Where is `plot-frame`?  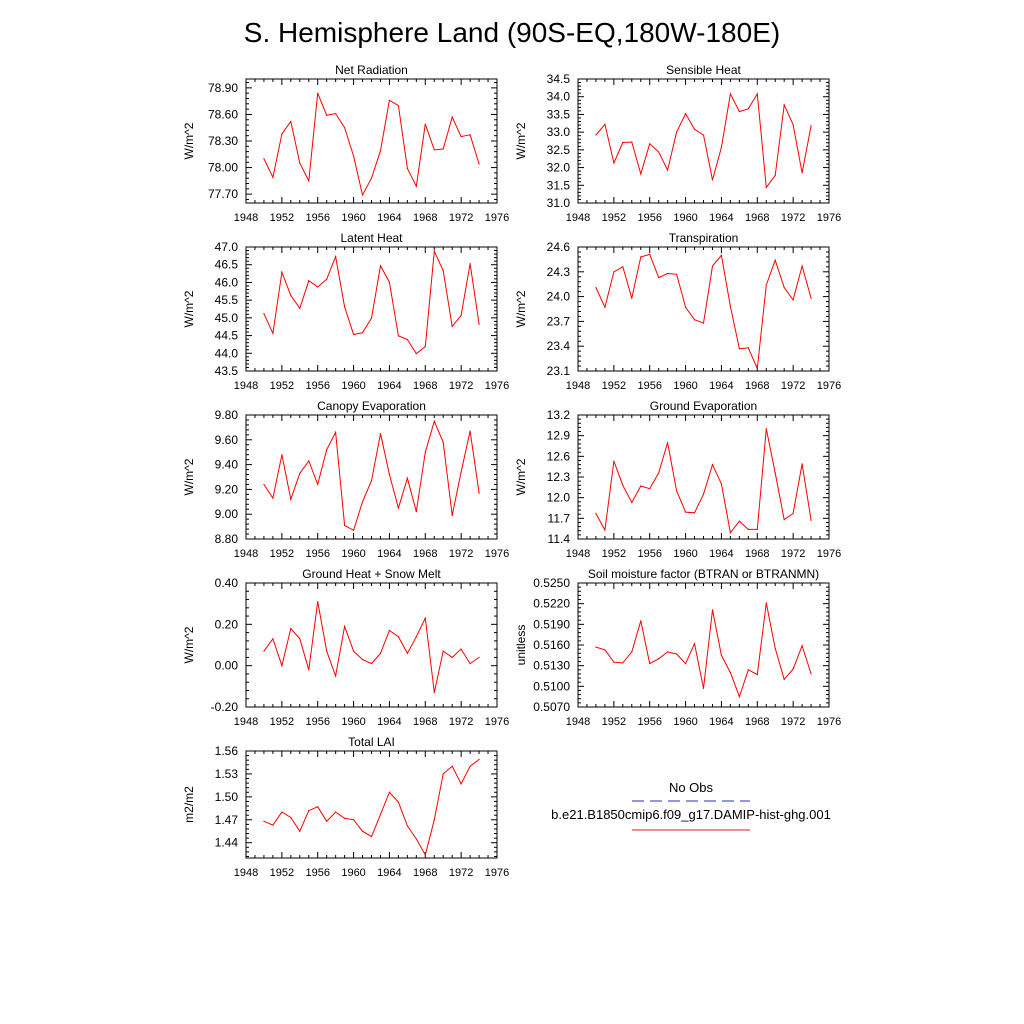 plot-frame is located at coordinates (703, 141).